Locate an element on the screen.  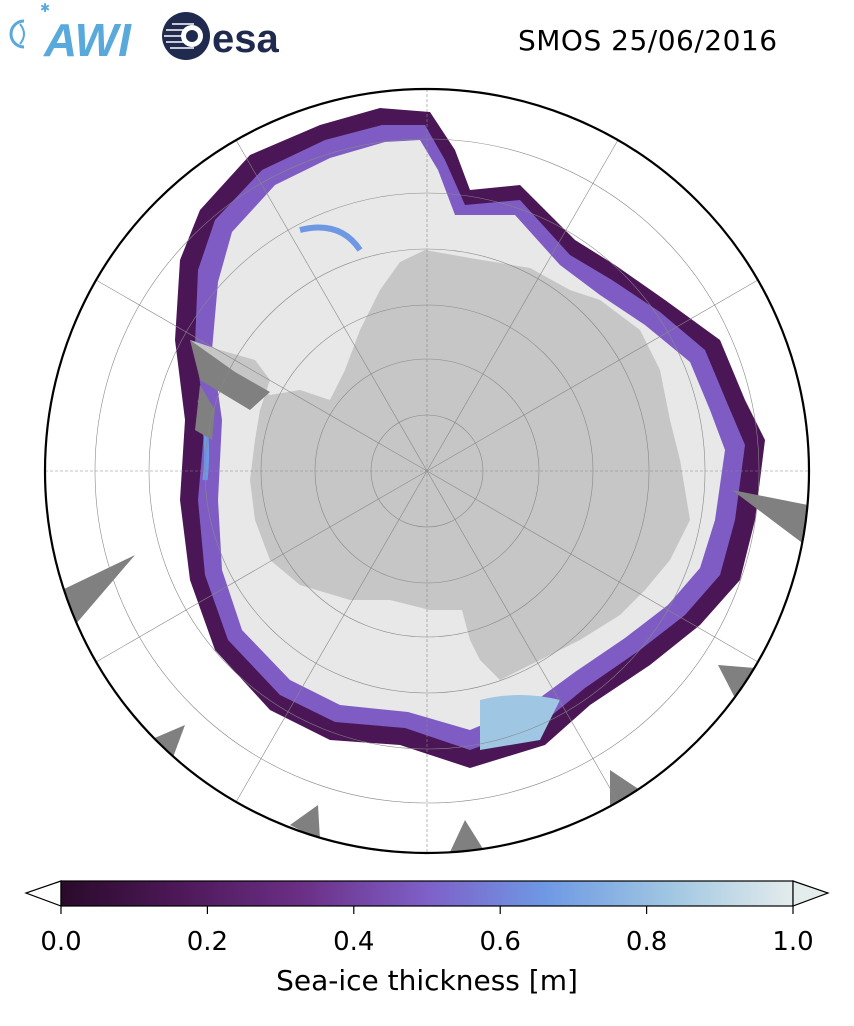
esa-logo-text: esa is located at coordinates (245, 39).